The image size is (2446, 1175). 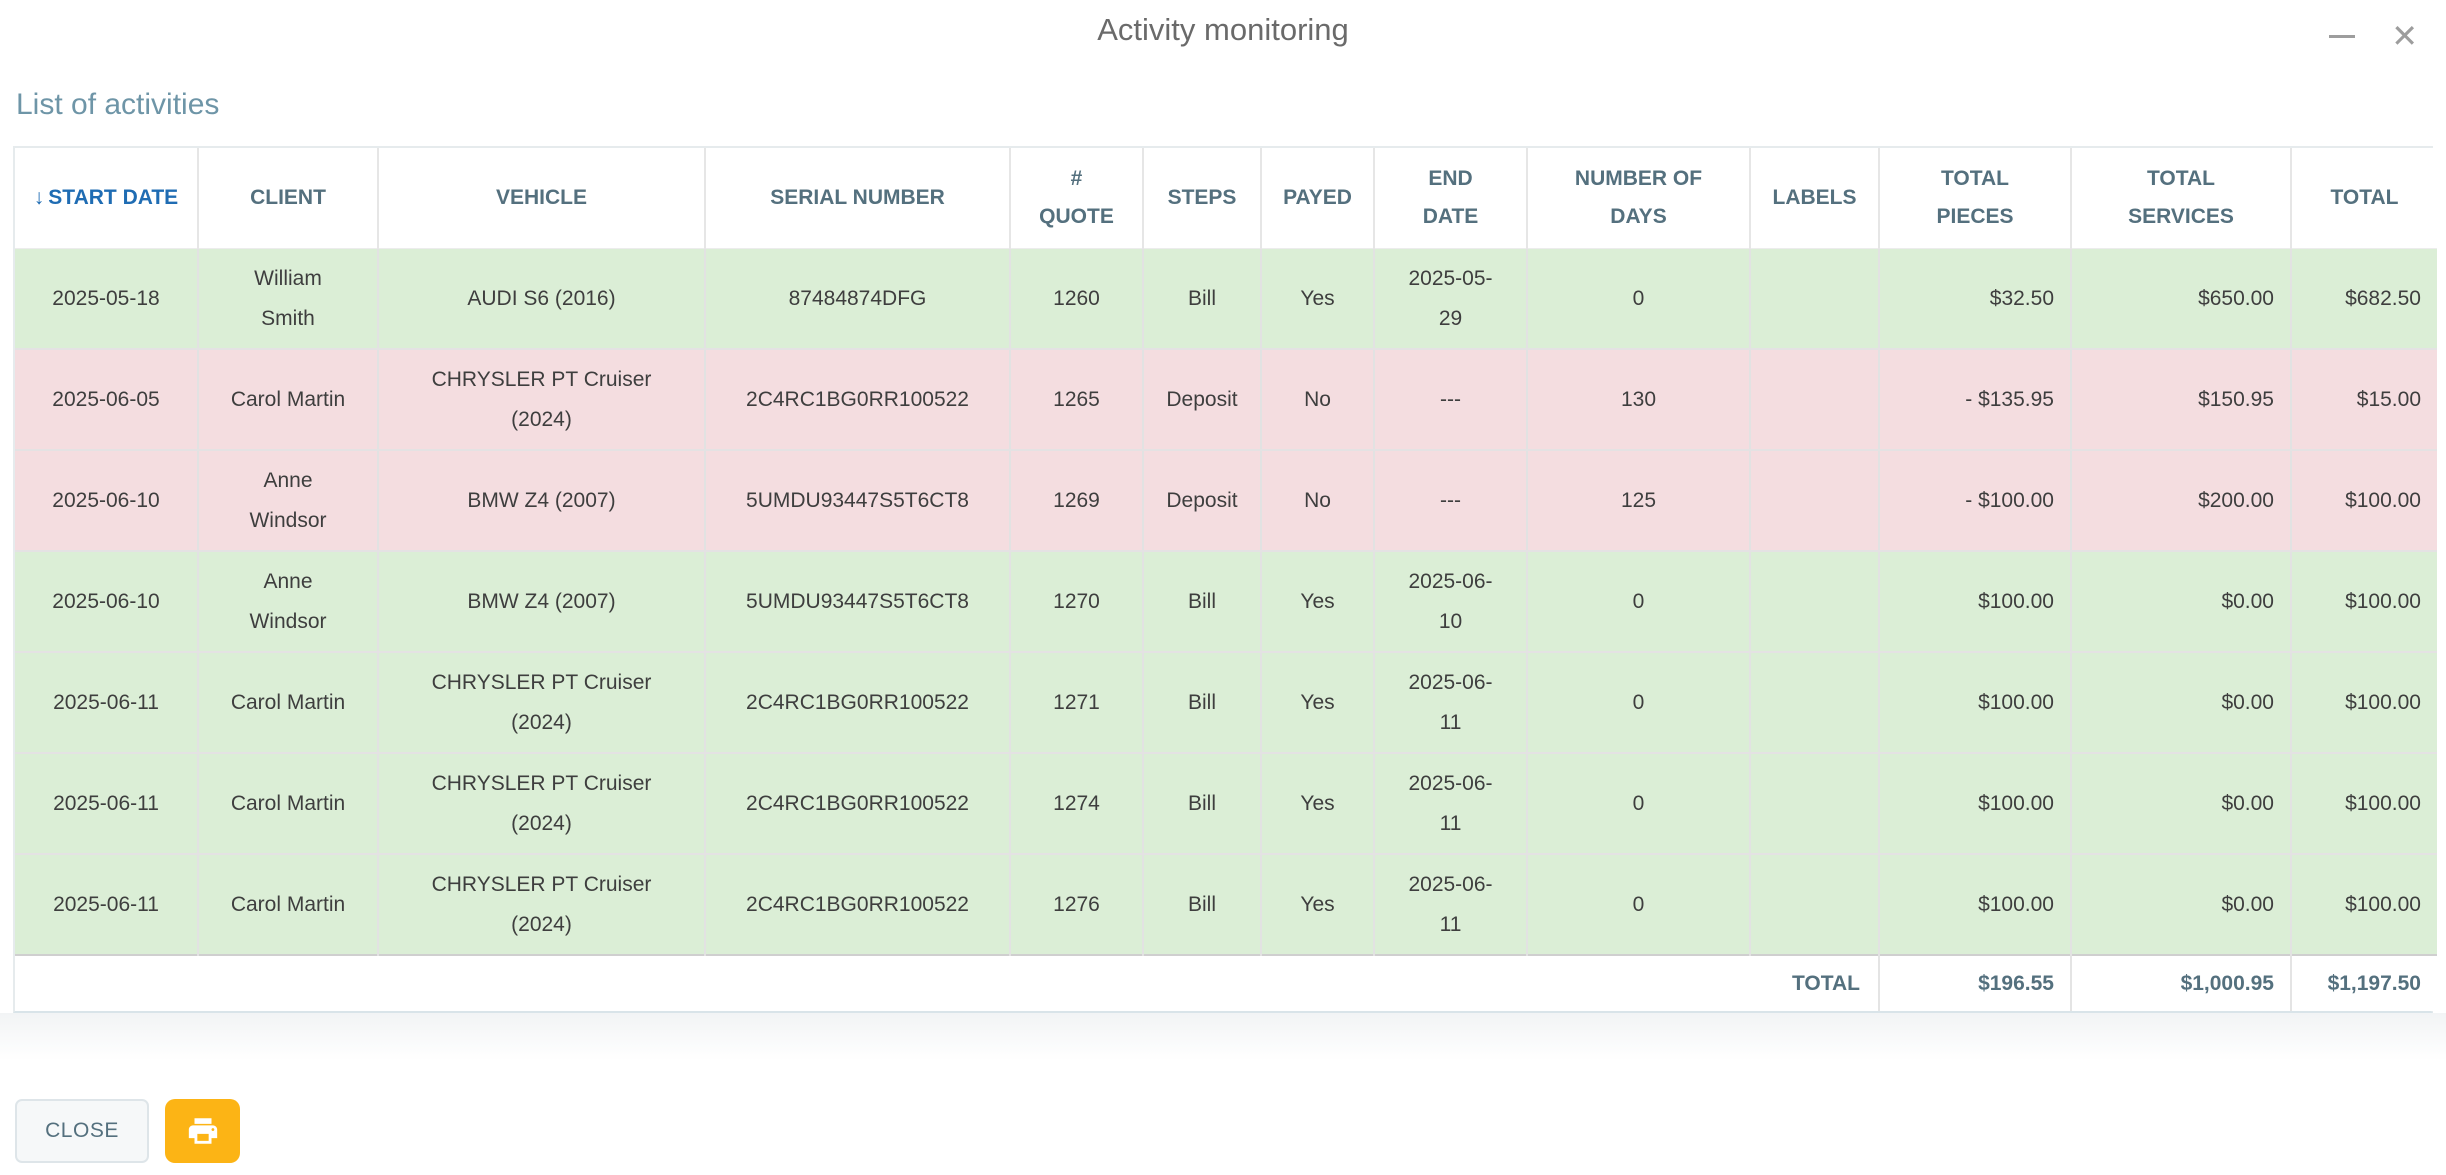 I want to click on footer-total-services: $1,000.95, so click(x=2180, y=982).